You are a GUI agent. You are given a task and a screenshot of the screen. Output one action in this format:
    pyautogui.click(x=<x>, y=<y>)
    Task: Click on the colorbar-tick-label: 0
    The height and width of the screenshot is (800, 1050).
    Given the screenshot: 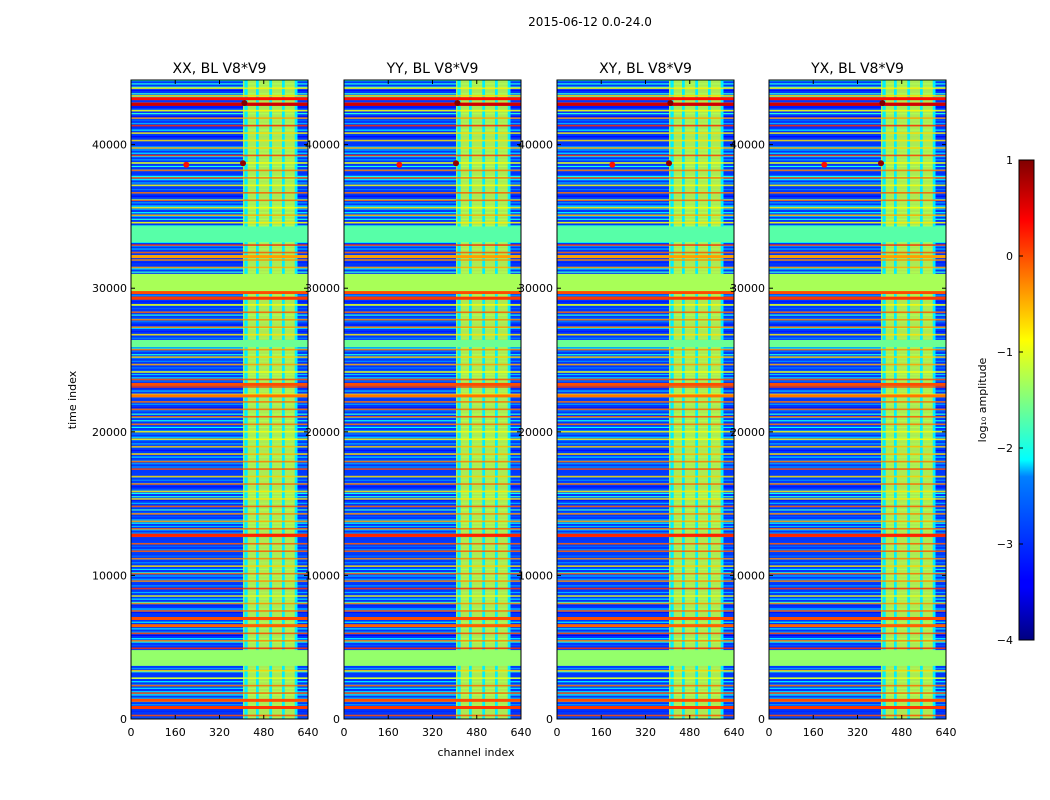 What is the action you would take?
    pyautogui.click(x=1009, y=256)
    